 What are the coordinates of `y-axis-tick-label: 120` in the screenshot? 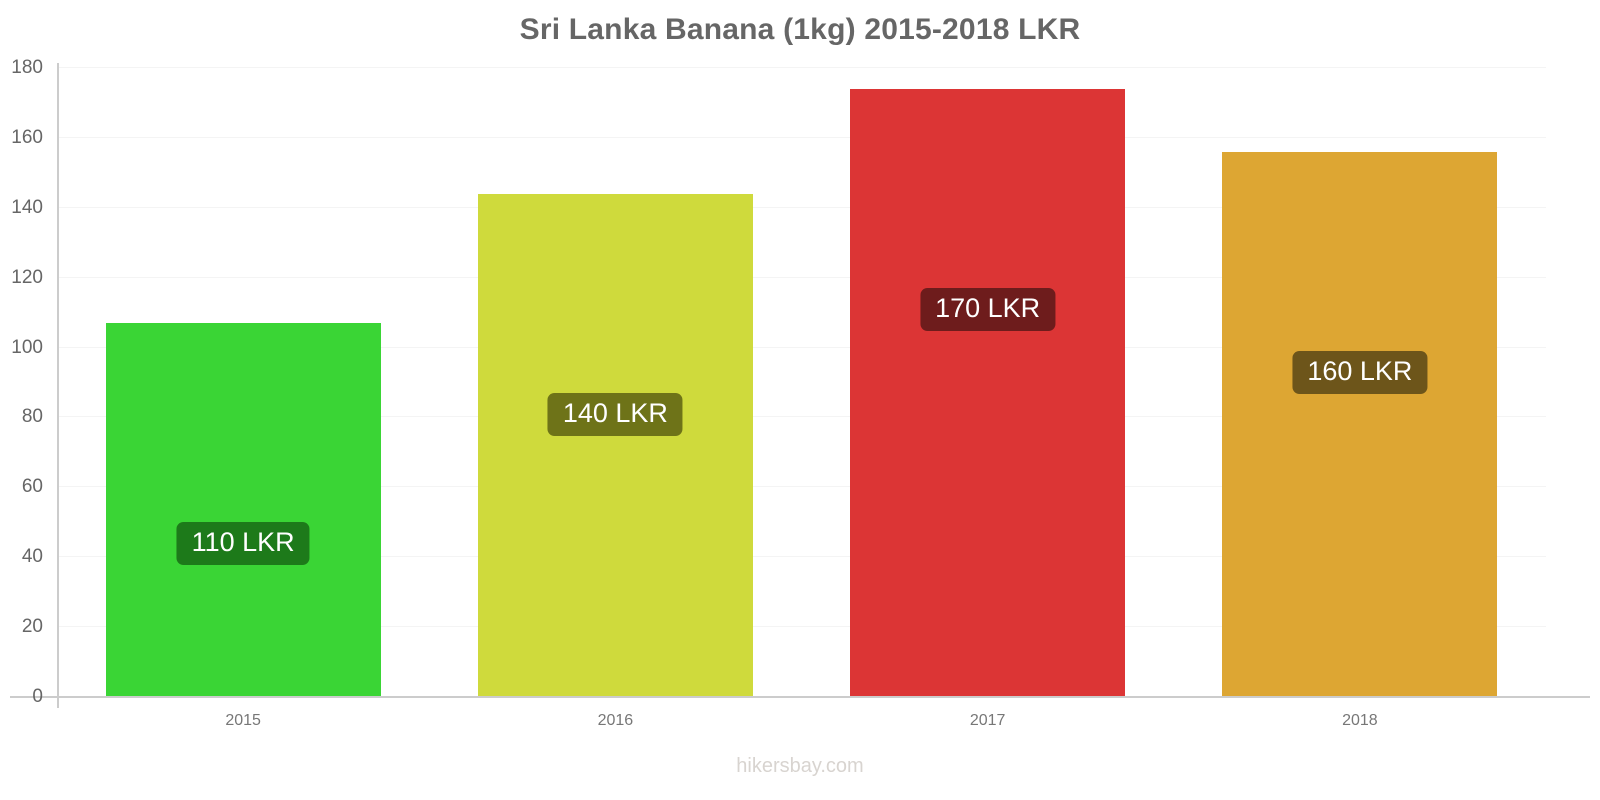 It's located at (27, 277).